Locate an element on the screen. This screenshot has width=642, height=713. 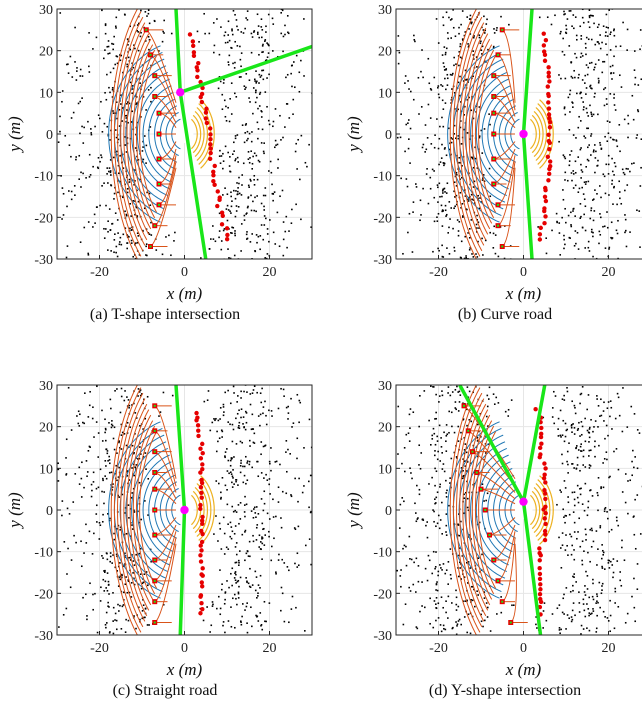
boundary-point-right-b is located at coordinates (549, 118).